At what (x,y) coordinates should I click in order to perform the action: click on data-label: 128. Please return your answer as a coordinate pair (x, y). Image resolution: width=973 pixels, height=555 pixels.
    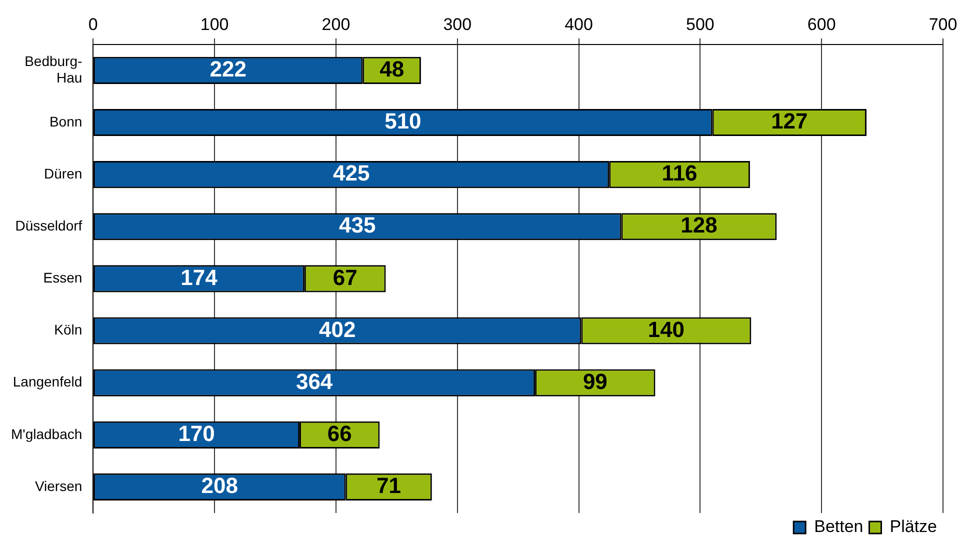
    Looking at the image, I should click on (699, 225).